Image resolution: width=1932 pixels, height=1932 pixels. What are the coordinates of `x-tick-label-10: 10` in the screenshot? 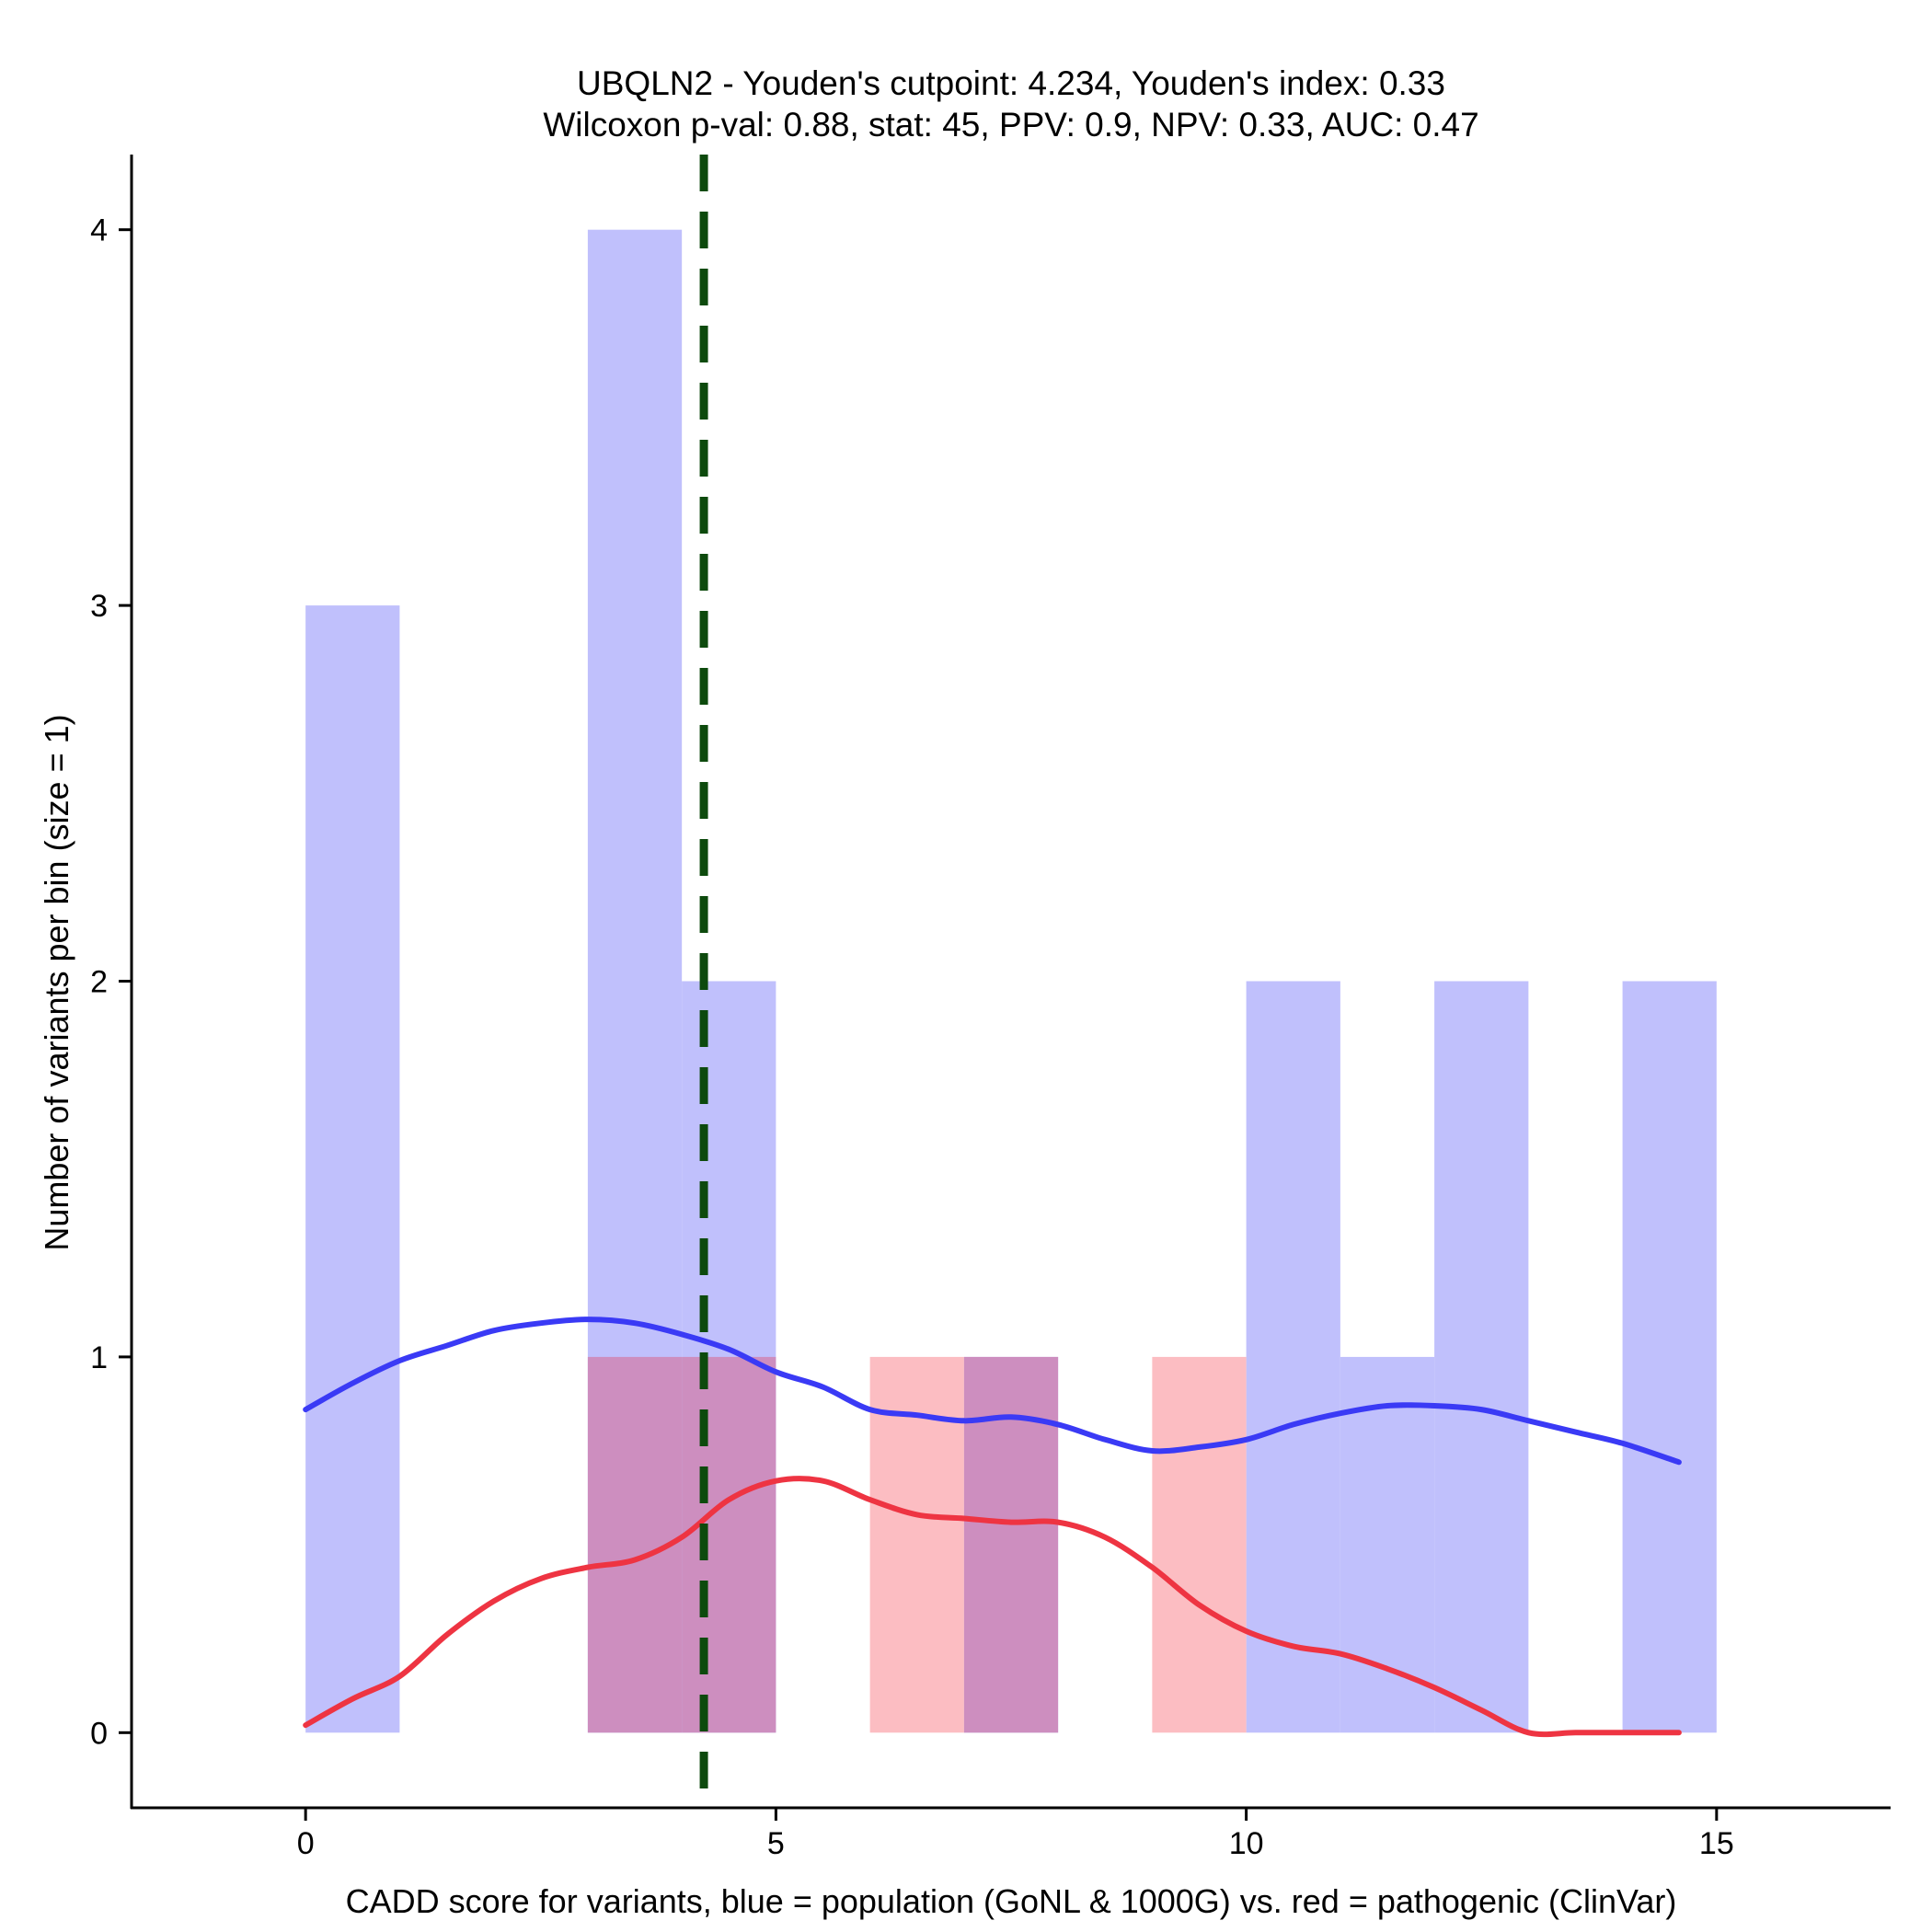 It's located at (1246, 1843).